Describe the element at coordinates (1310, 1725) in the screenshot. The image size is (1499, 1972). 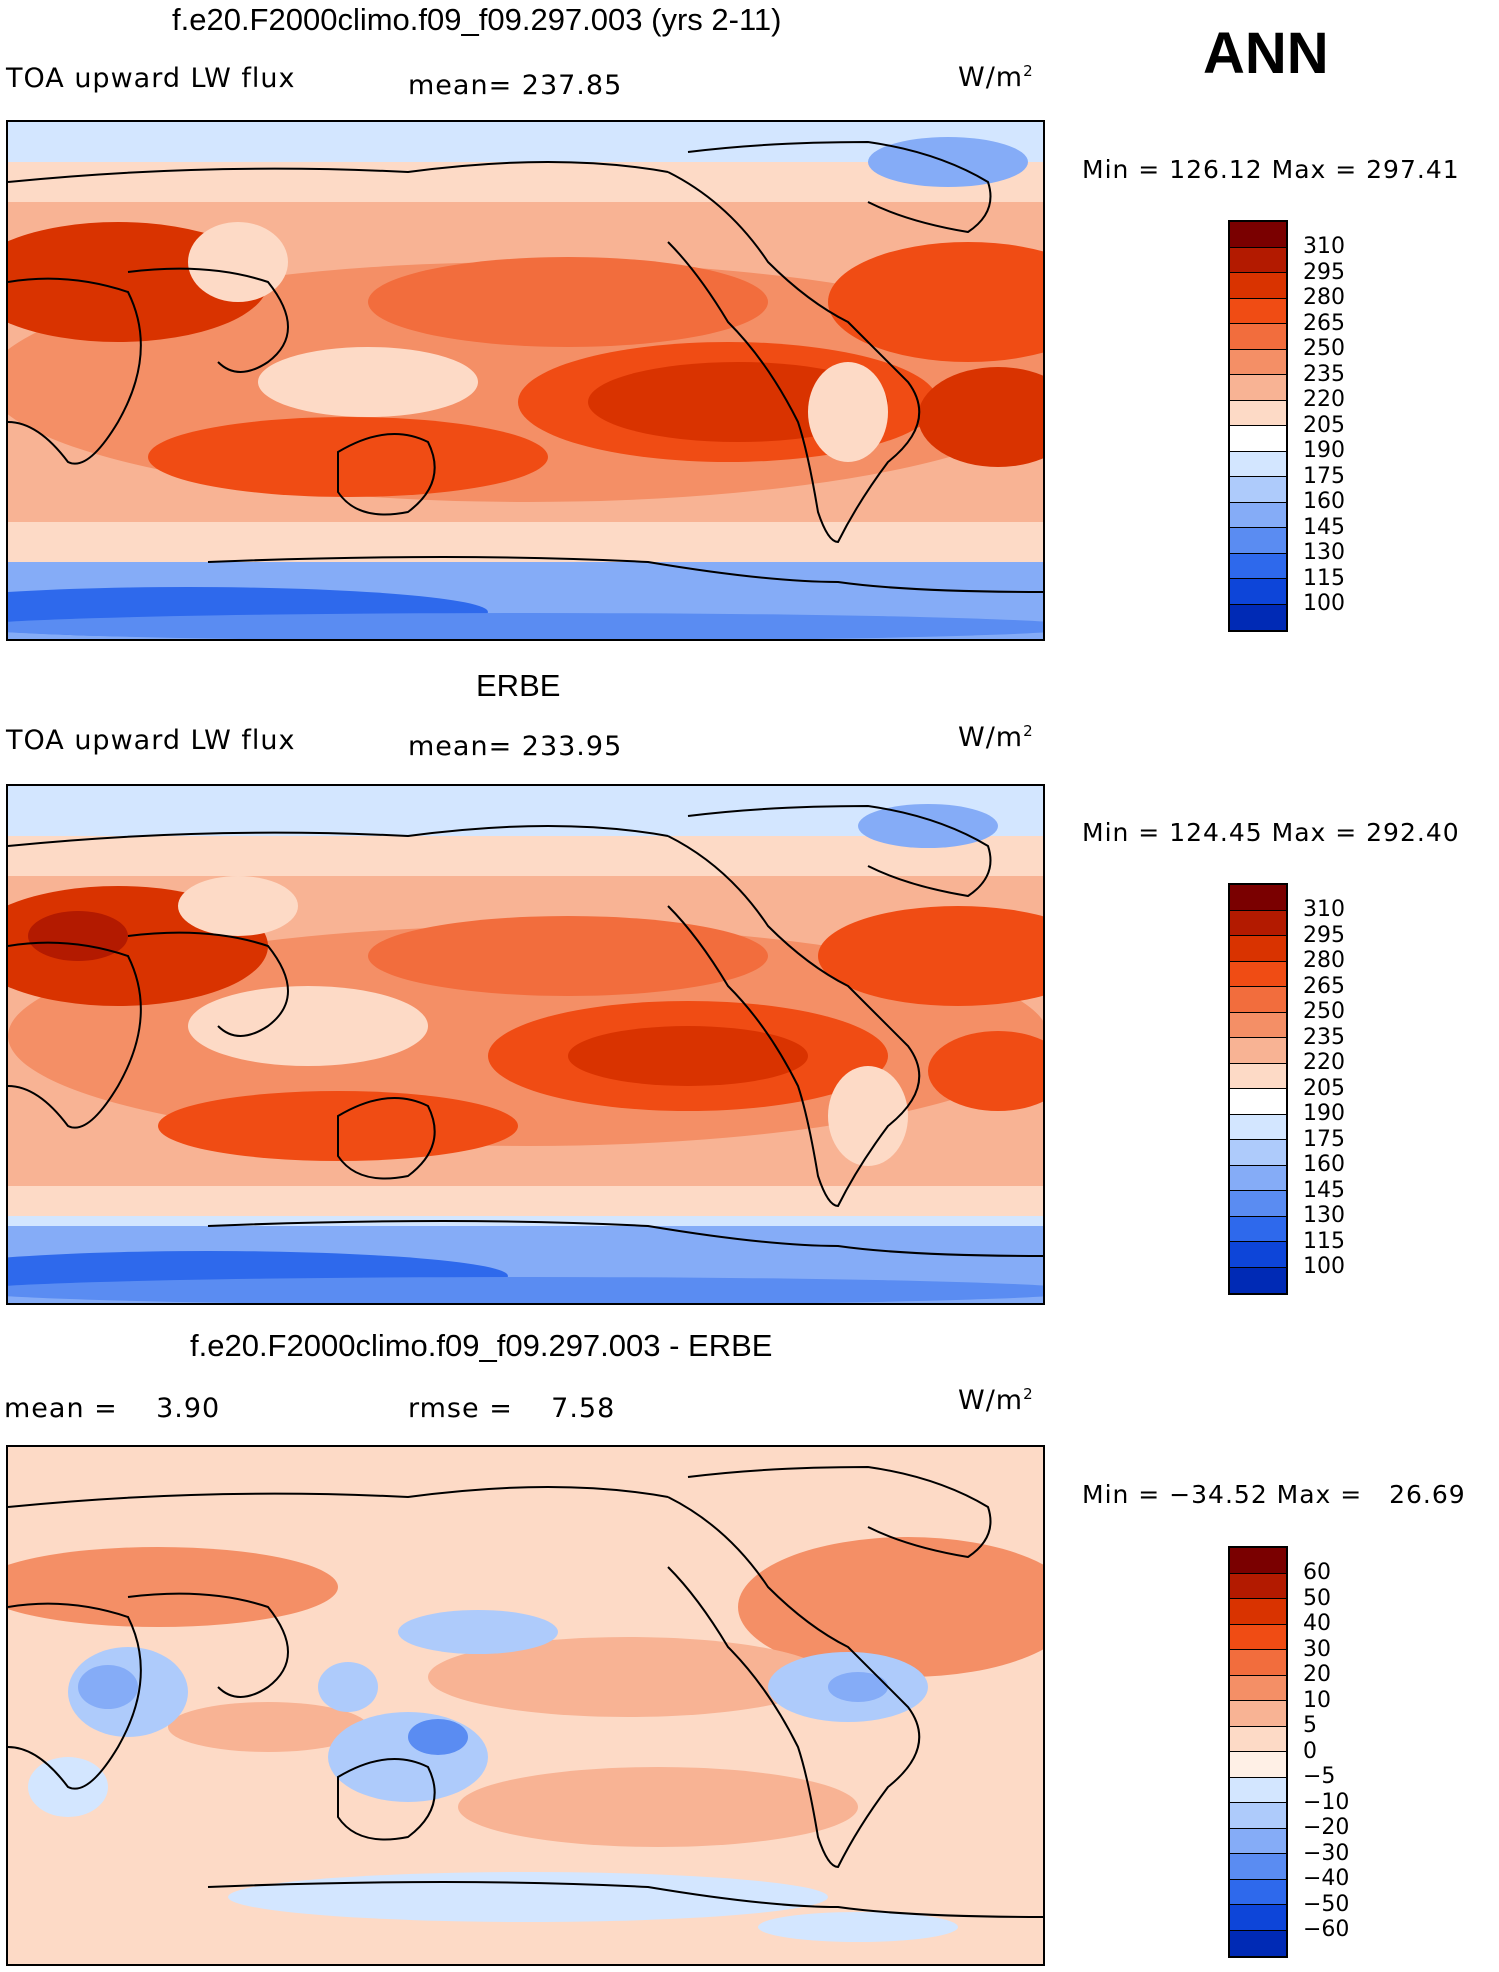
I see `panel3-level-label: 5` at that location.